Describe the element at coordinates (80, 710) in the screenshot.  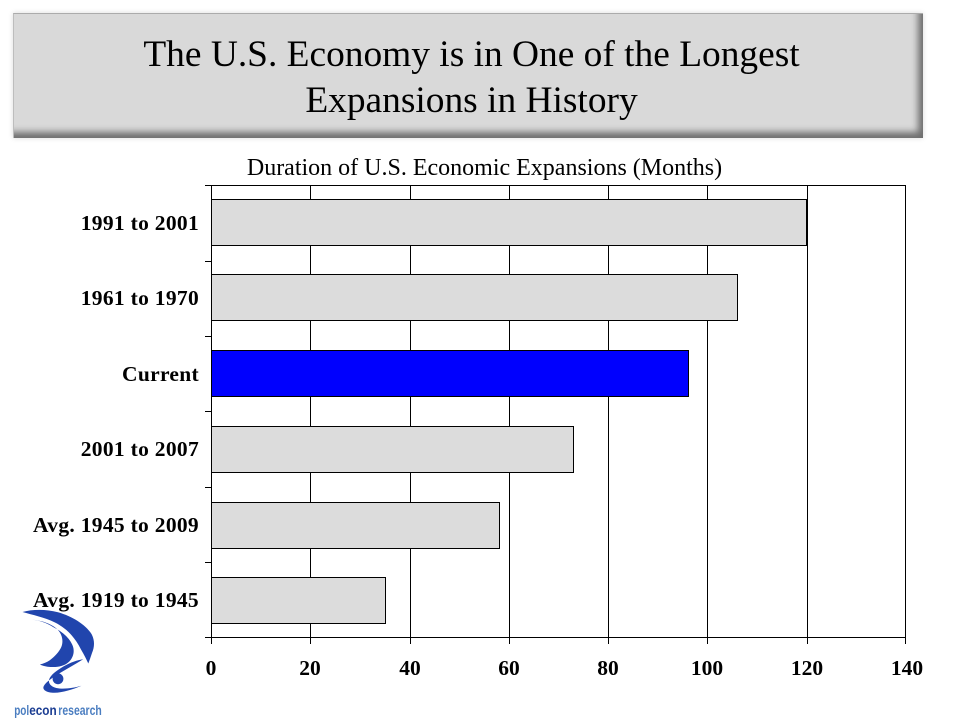
I see `svg-text: research` at that location.